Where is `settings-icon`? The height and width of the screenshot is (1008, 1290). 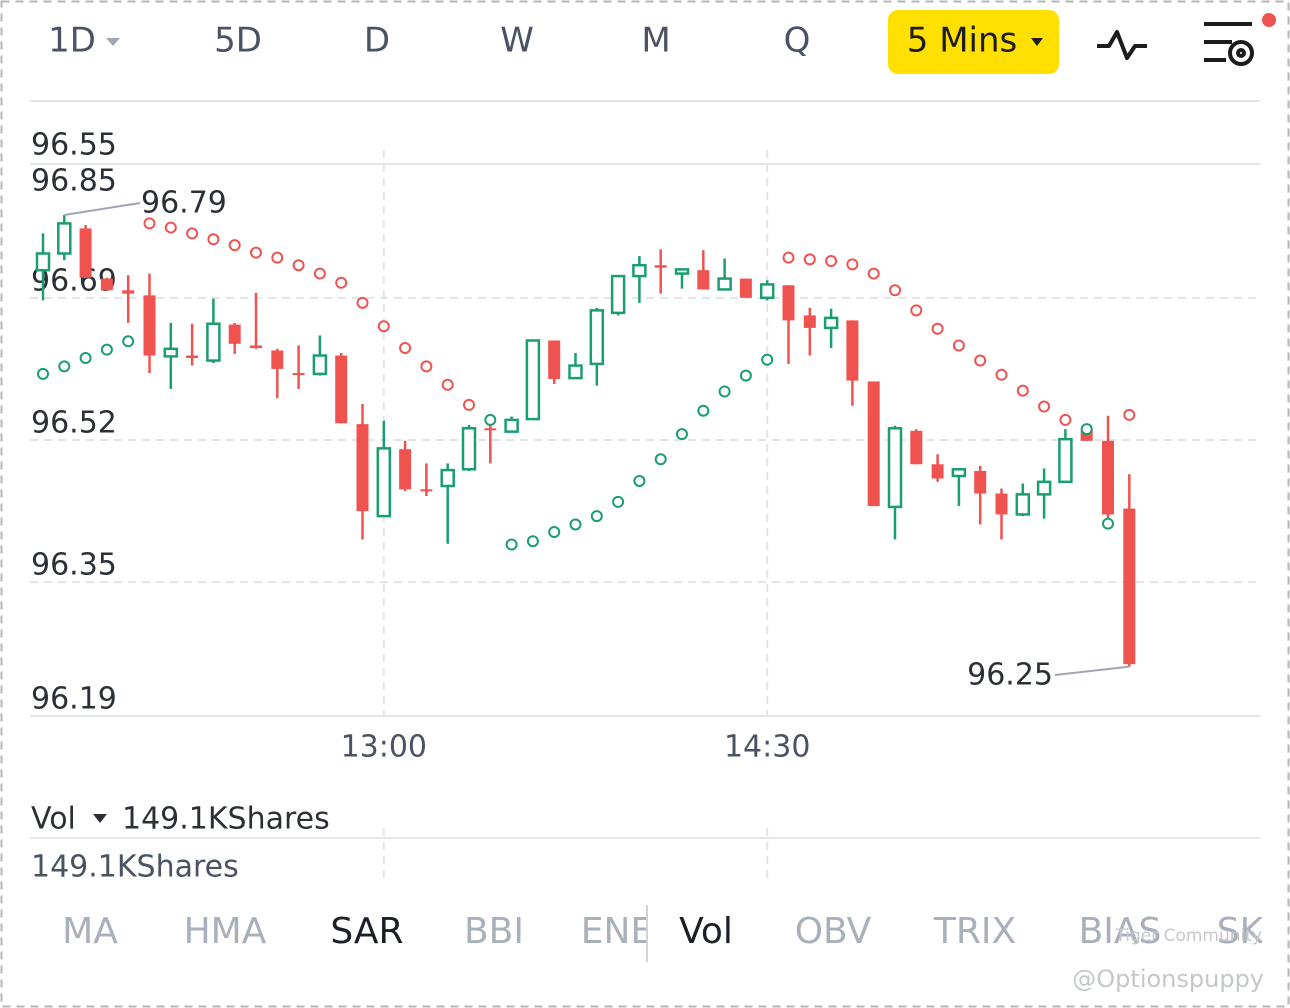 settings-icon is located at coordinates (1229, 44).